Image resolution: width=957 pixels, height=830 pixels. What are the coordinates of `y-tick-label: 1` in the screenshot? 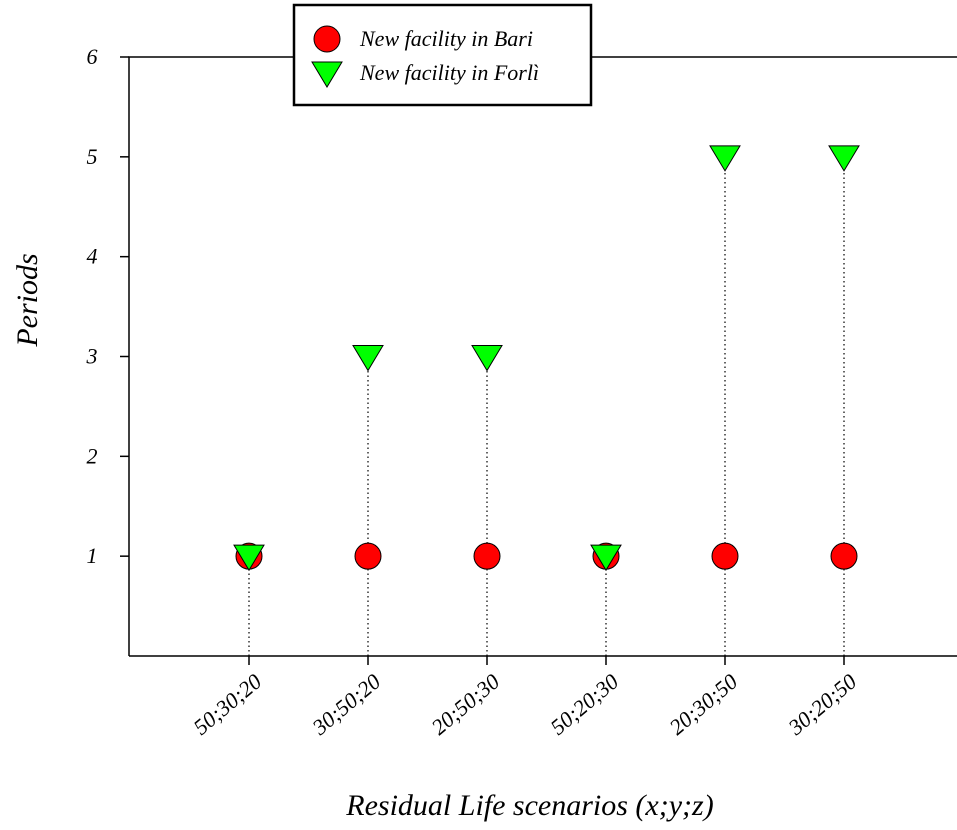 It's located at (92, 555).